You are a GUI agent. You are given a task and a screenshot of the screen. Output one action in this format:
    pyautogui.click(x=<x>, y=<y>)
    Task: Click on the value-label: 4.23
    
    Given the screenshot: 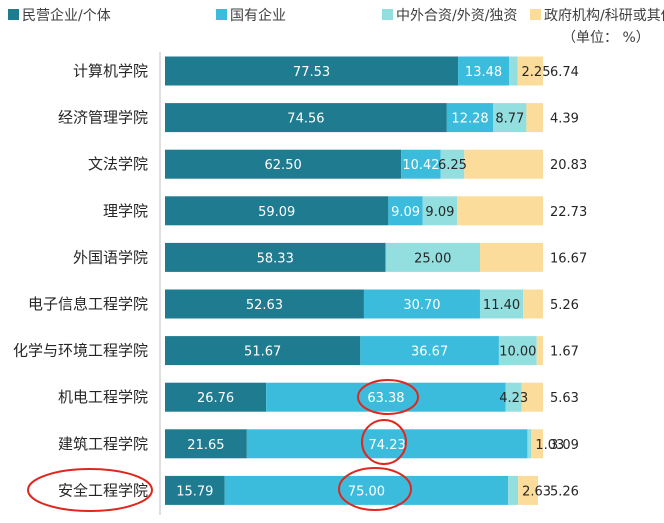 What is the action you would take?
    pyautogui.click(x=513, y=398)
    